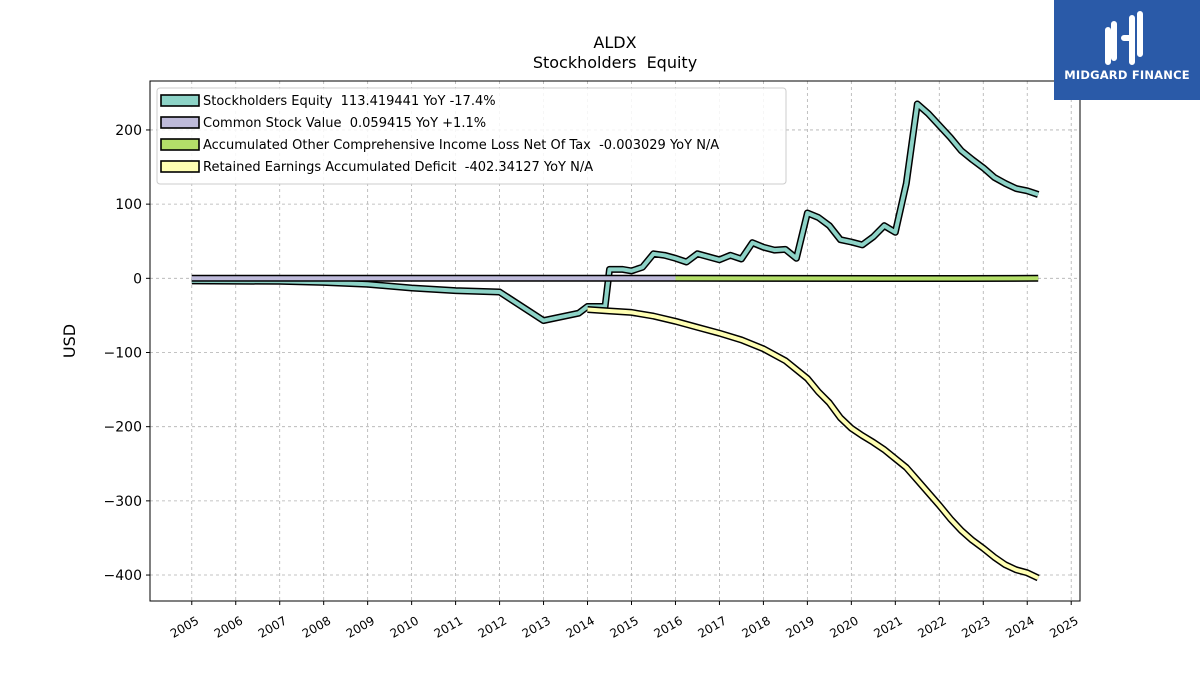  Describe the element at coordinates (128, 131) in the screenshot. I see `y-tick-label: 200` at that location.